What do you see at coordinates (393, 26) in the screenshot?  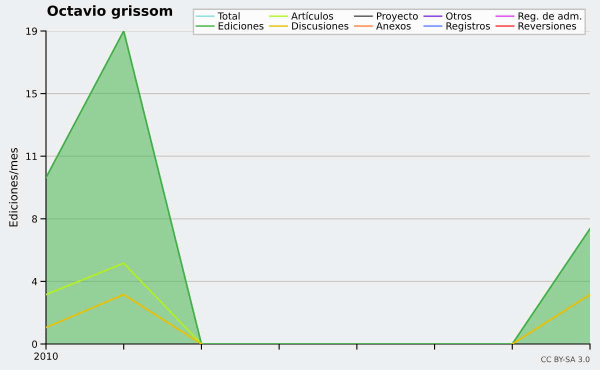 I see `legend-label: Anexos` at bounding box center [393, 26].